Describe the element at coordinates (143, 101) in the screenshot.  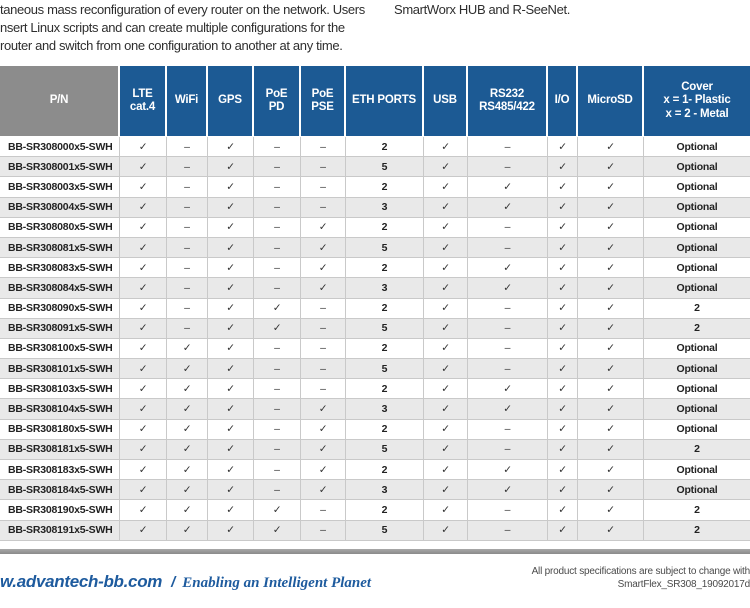
I see `header-cell-lte: LTE cat.4` at that location.